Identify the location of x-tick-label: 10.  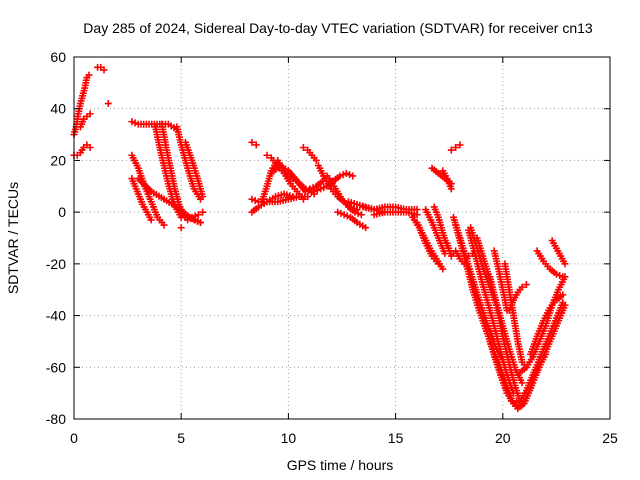
(289, 438).